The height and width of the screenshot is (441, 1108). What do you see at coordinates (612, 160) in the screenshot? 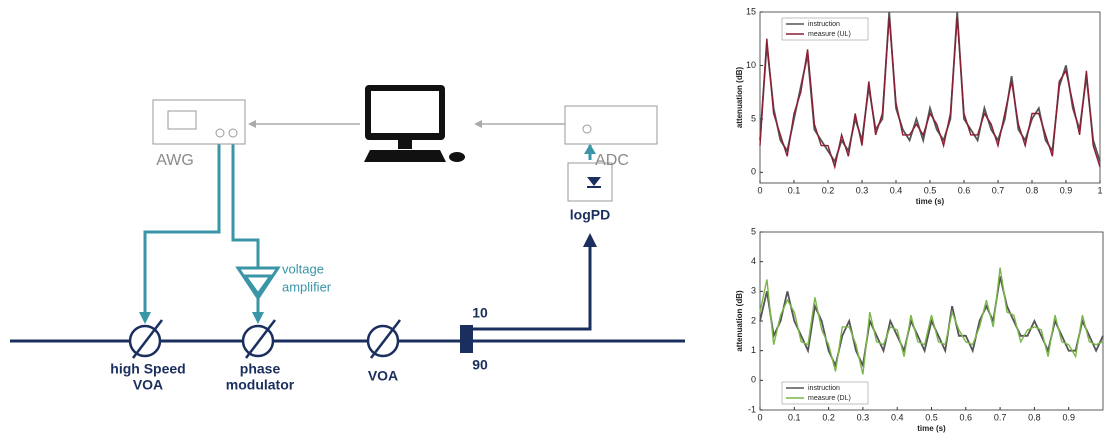
I see `label: ADC` at bounding box center [612, 160].